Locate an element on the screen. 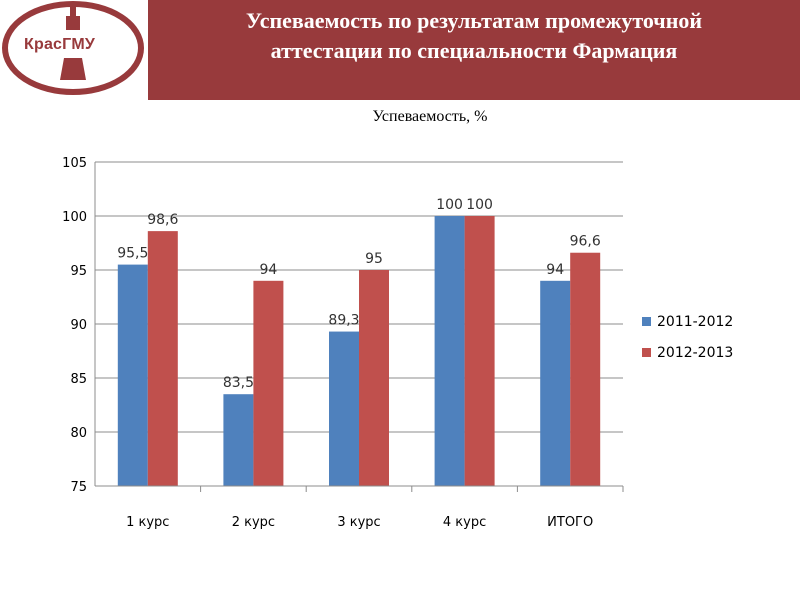 Image resolution: width=800 pixels, height=600 pixels. logo-text: КрасГМУ is located at coordinates (60, 44).